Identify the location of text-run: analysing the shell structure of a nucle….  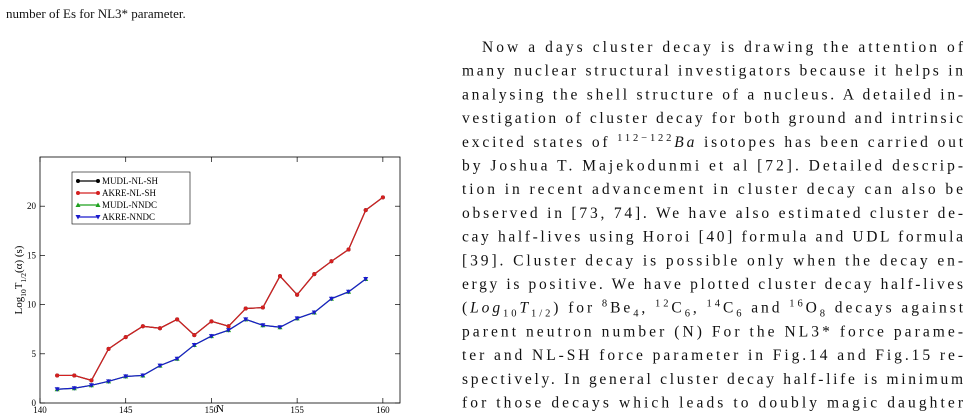
(712, 94).